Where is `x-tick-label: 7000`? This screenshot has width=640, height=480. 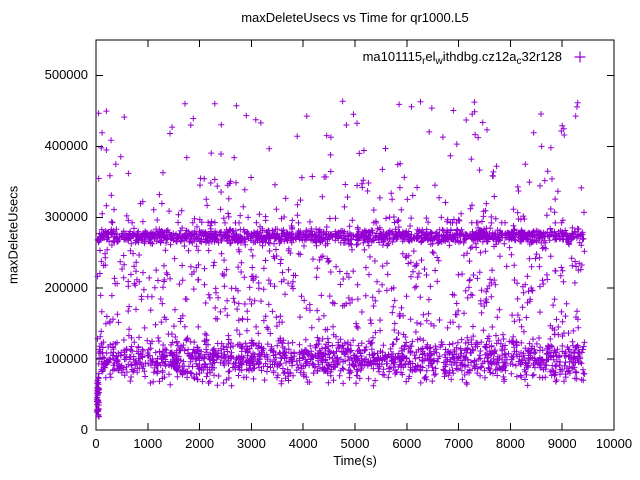 x-tick-label: 7000 is located at coordinates (459, 443).